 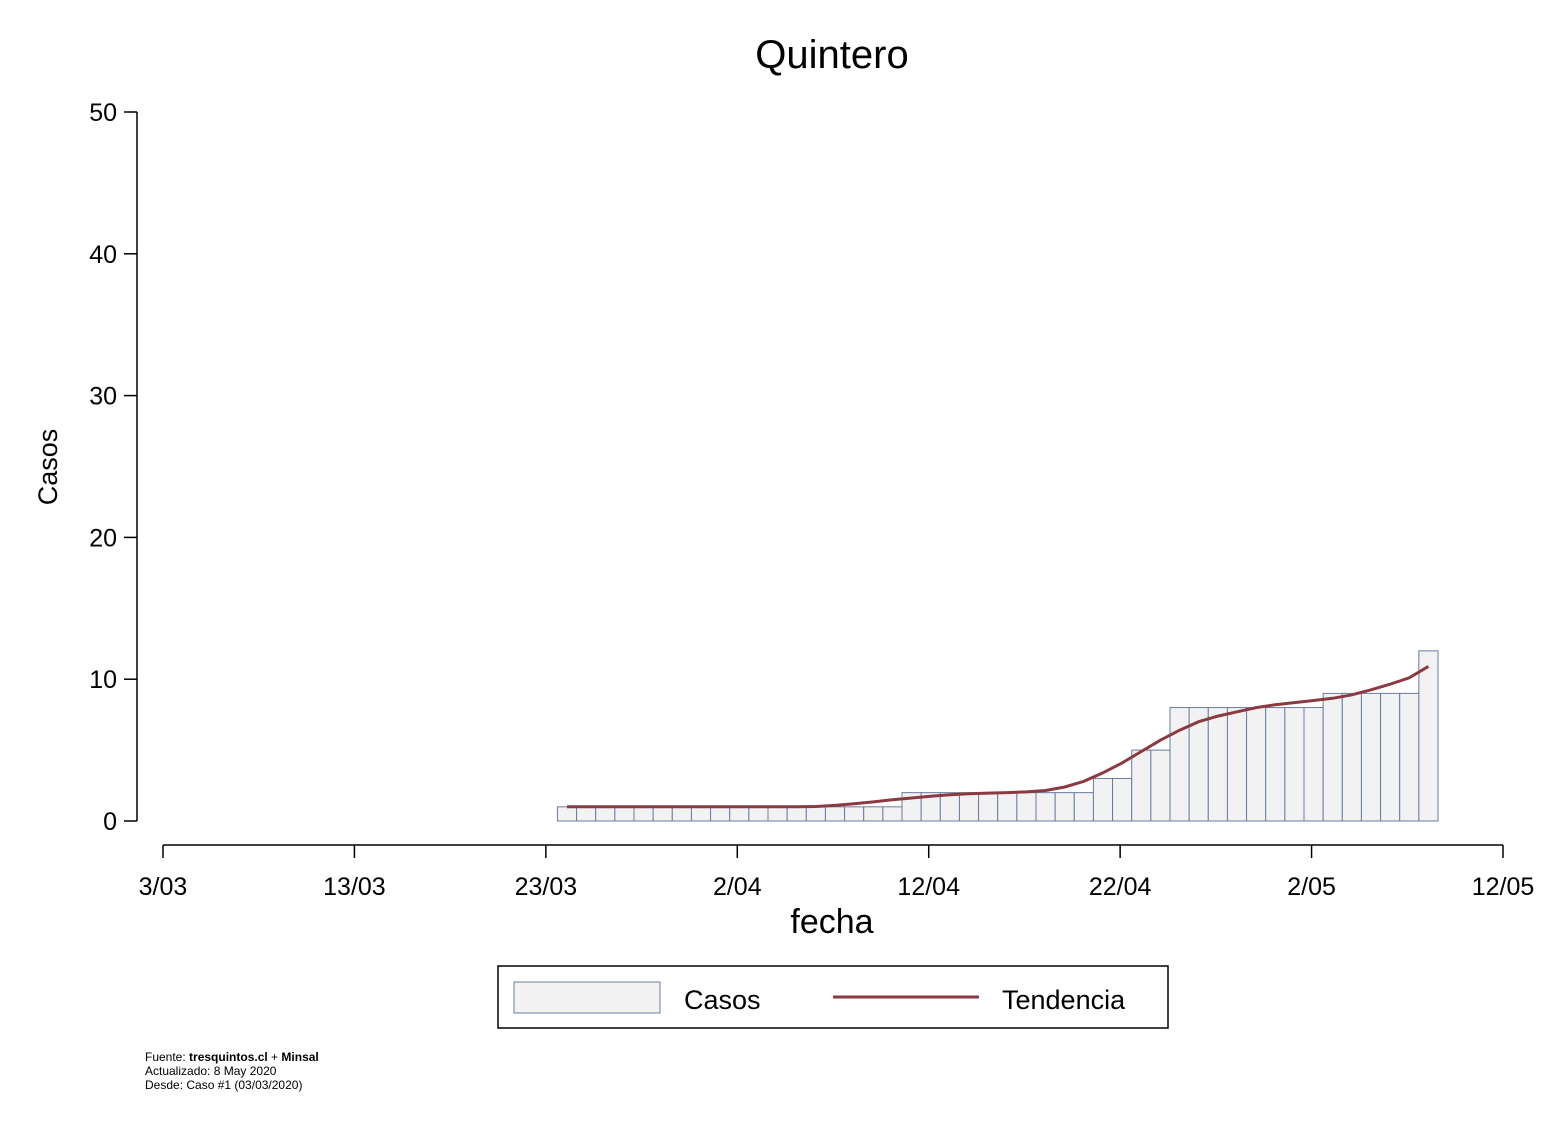 What do you see at coordinates (103, 397) in the screenshot?
I see `y-tick-label: 30` at bounding box center [103, 397].